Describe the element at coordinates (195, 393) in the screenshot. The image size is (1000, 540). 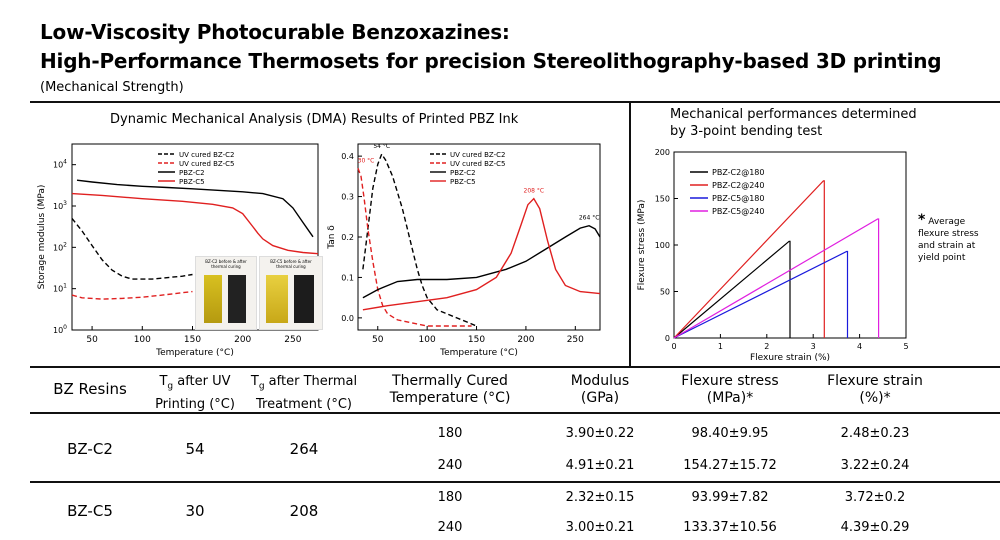
I see `header-tg-uv: Tg after UV Printing (°C)` at that location.